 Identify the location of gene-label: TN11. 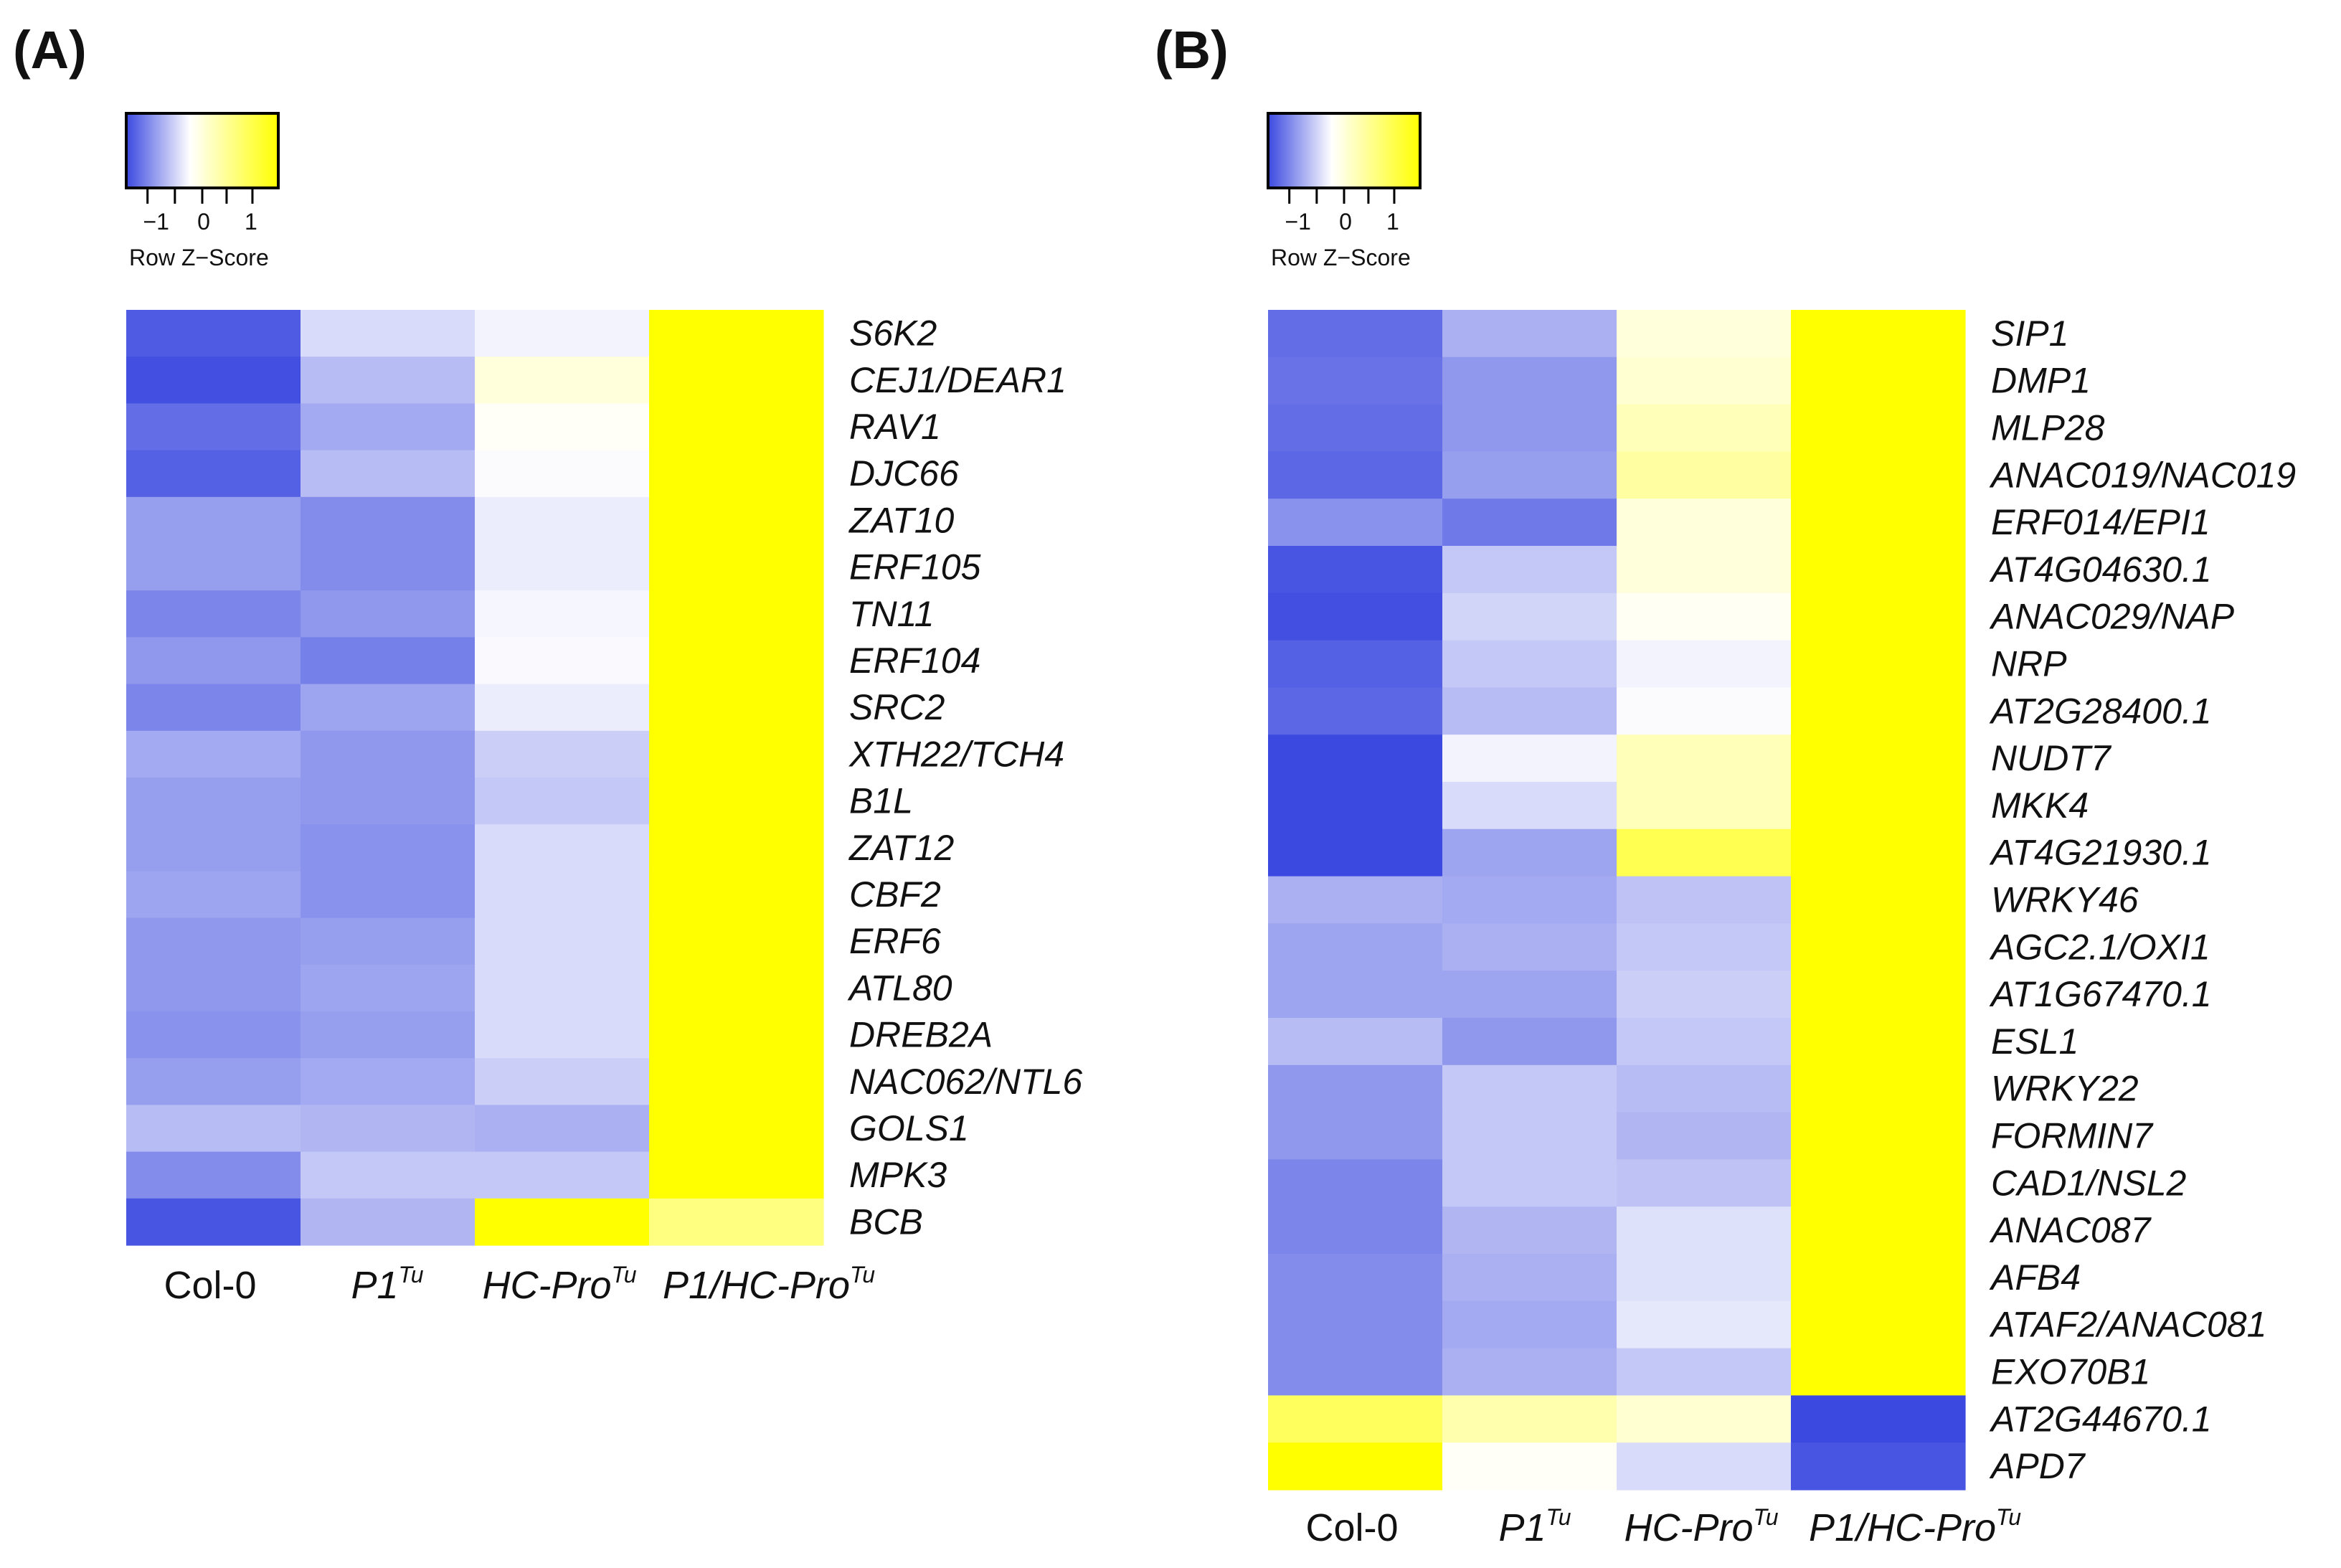
(892, 614).